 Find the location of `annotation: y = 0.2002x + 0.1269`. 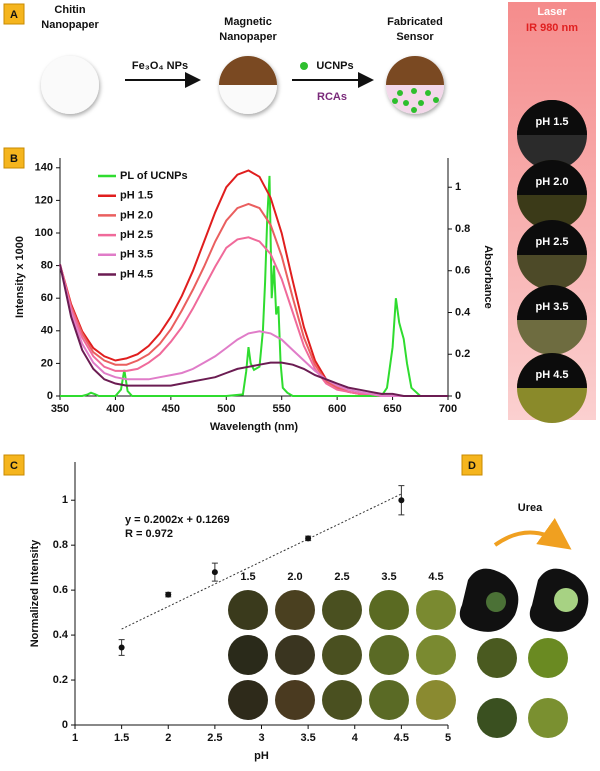

annotation: y = 0.2002x + 0.1269 is located at coordinates (177, 520).